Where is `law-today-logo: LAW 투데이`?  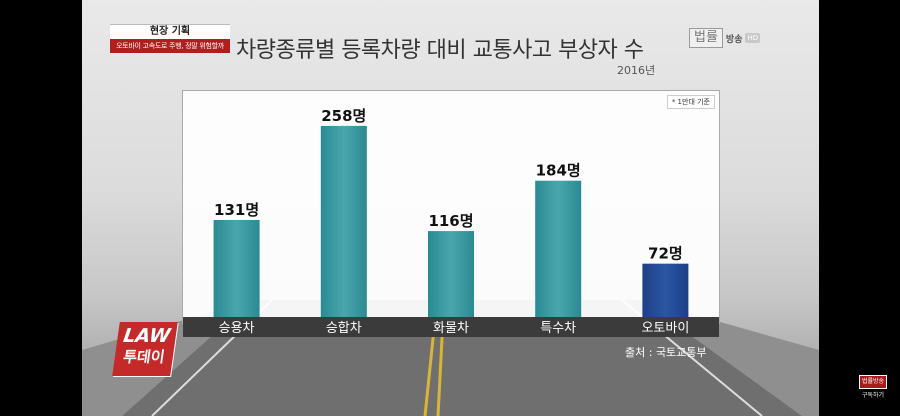 law-today-logo: LAW 투데이 is located at coordinates (145, 349).